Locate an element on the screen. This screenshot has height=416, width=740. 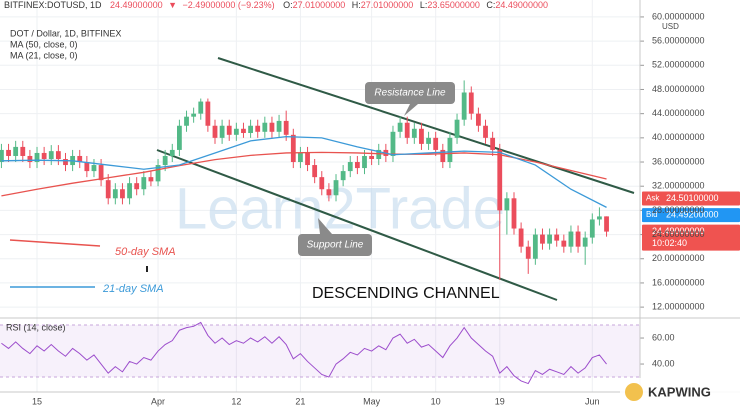
y-tick-label: 40.00 is located at coordinates (663, 363).